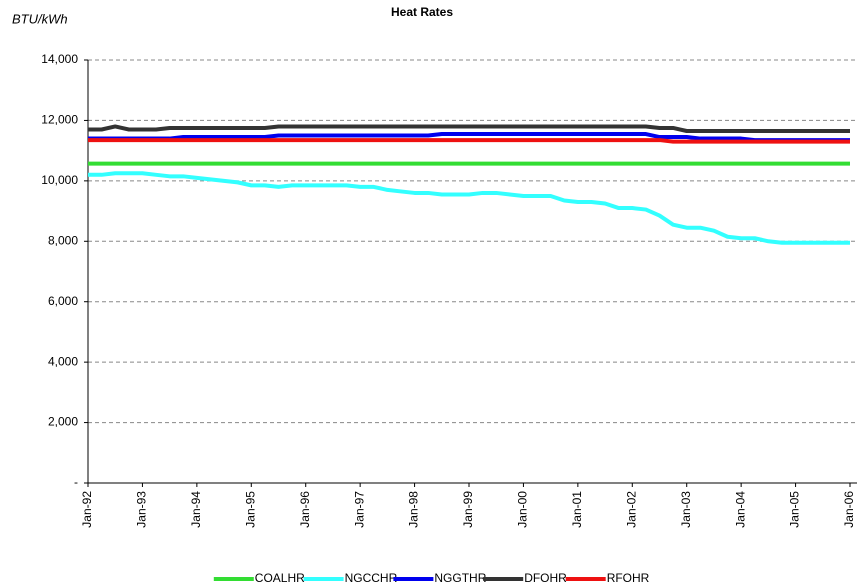  Describe the element at coordinates (40, 18) in the screenshot. I see `y-axis-label: BTU/kWh` at that location.